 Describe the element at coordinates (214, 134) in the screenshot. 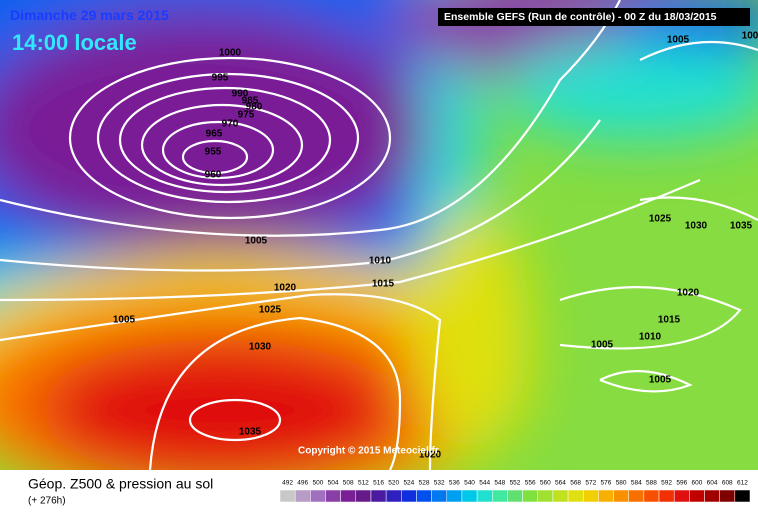

I see `isobar-label: 965` at that location.